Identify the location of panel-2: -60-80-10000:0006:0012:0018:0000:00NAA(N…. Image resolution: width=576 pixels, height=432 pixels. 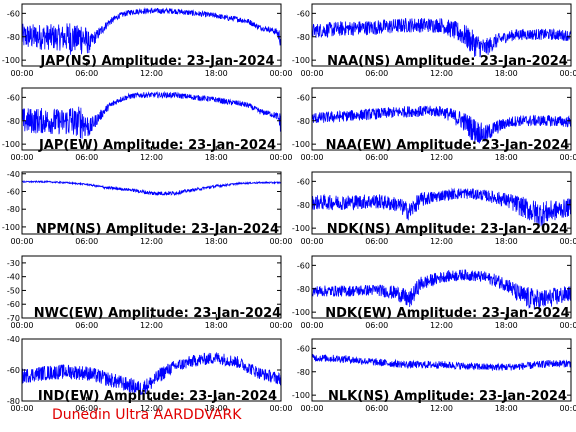
(434, 40).